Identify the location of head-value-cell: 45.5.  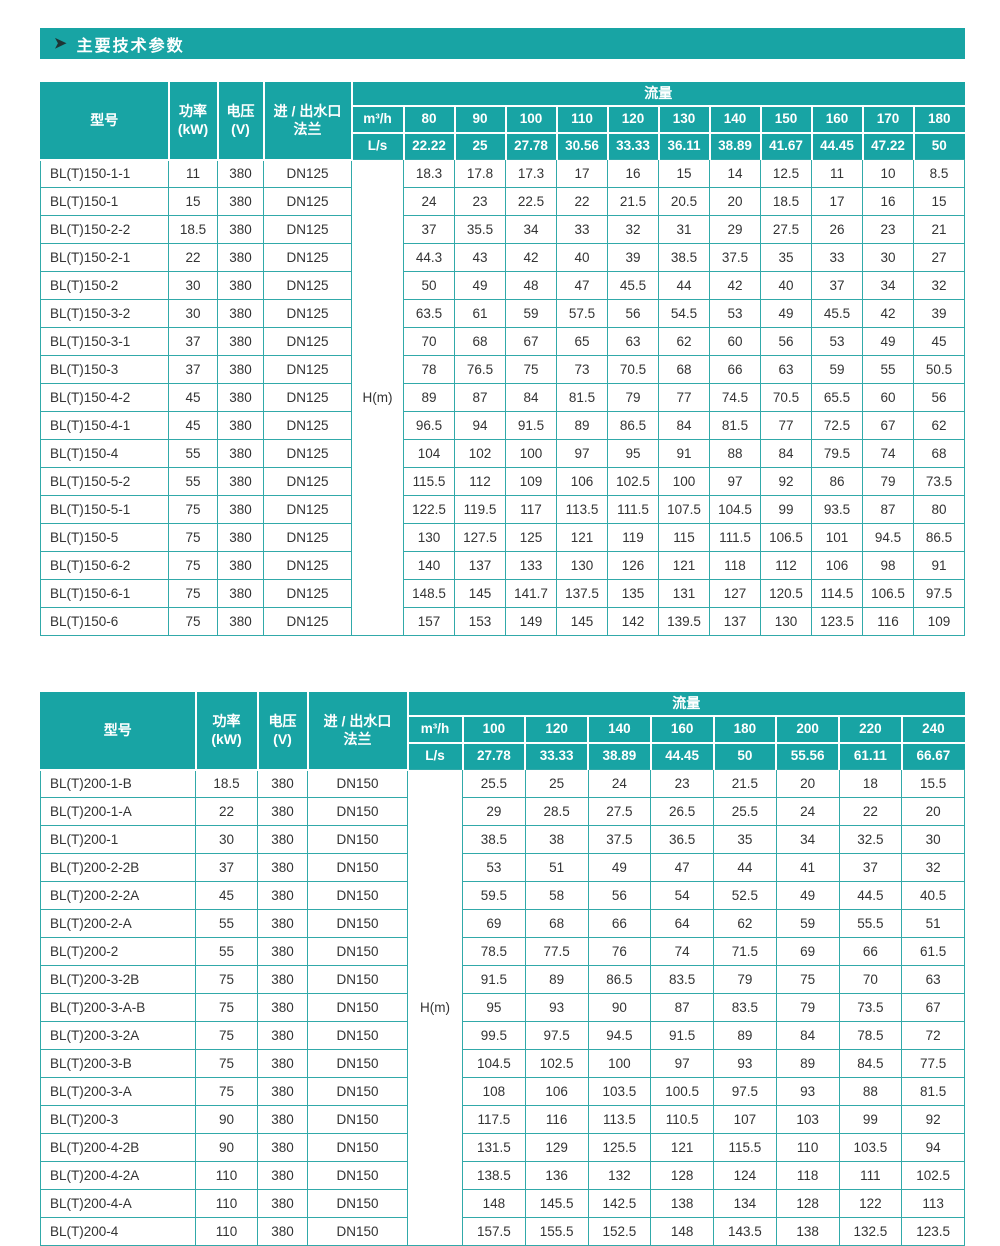
(837, 313).